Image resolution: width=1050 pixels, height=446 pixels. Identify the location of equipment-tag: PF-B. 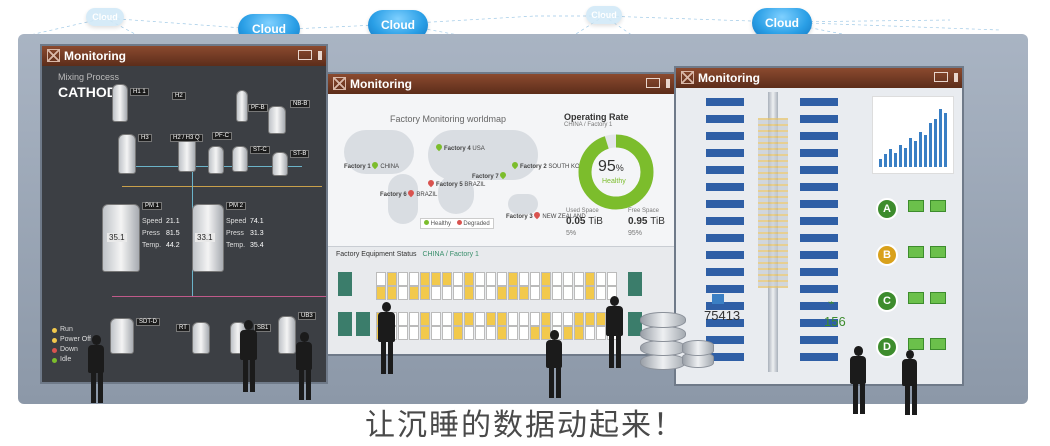
(258, 108).